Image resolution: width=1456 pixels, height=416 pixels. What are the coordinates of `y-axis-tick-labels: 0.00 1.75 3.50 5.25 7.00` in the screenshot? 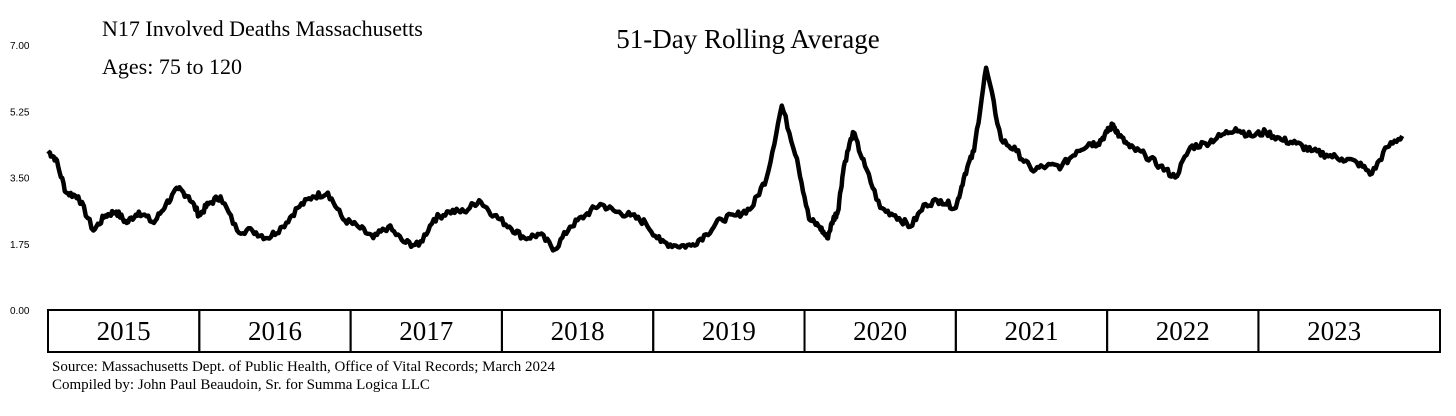 It's located at (20, 179).